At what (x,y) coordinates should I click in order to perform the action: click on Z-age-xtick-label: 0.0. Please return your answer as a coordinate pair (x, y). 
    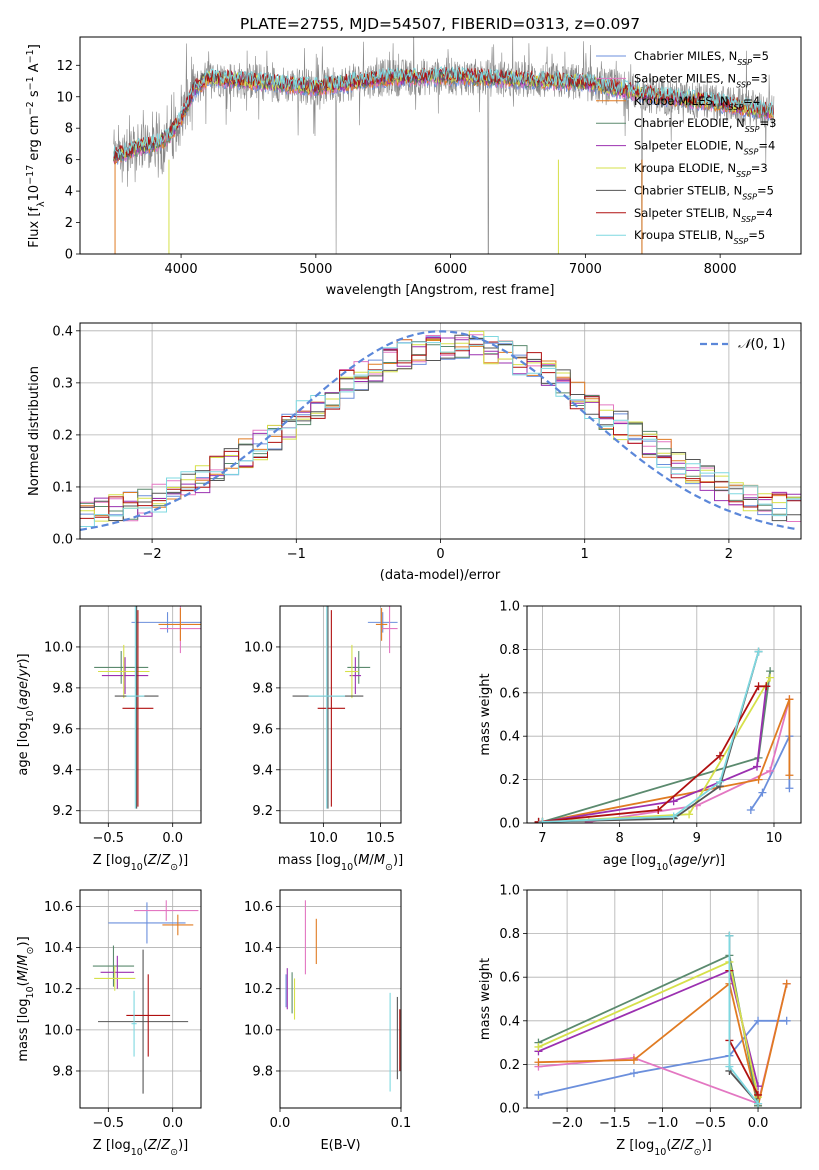
    Looking at the image, I should click on (172, 838).